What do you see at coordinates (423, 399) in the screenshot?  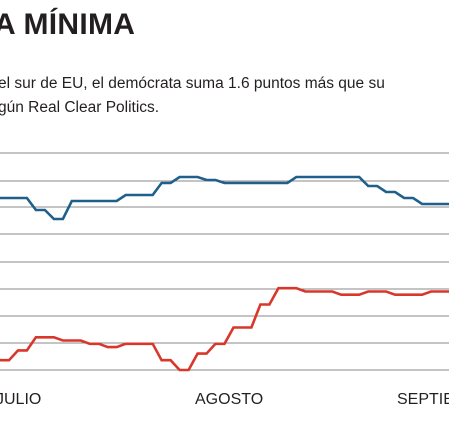 I see `x-tick-label-3: SEPTIE` at bounding box center [423, 399].